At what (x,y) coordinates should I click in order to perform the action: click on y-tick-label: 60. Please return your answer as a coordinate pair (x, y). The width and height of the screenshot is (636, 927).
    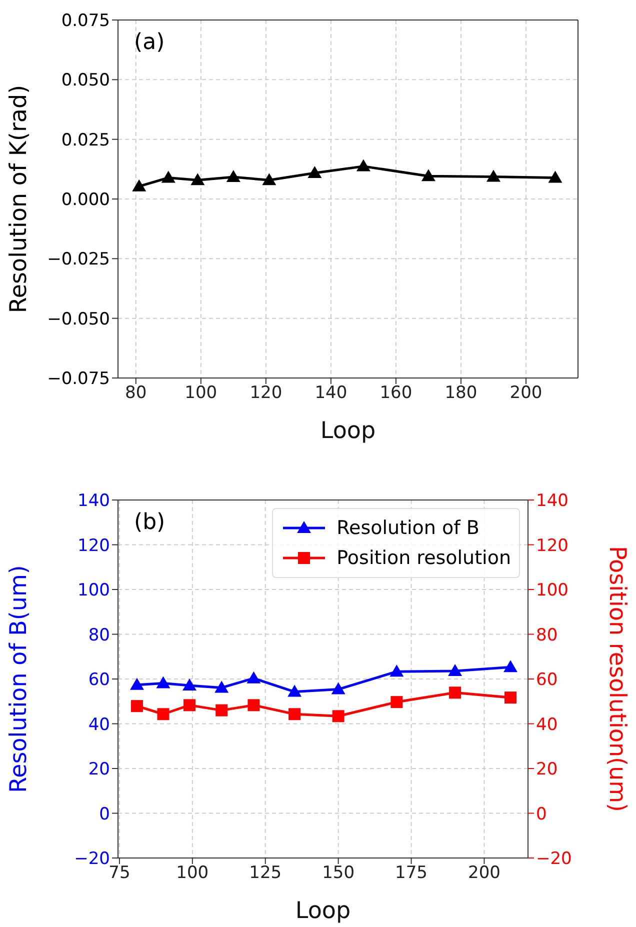
    Looking at the image, I should click on (99, 680).